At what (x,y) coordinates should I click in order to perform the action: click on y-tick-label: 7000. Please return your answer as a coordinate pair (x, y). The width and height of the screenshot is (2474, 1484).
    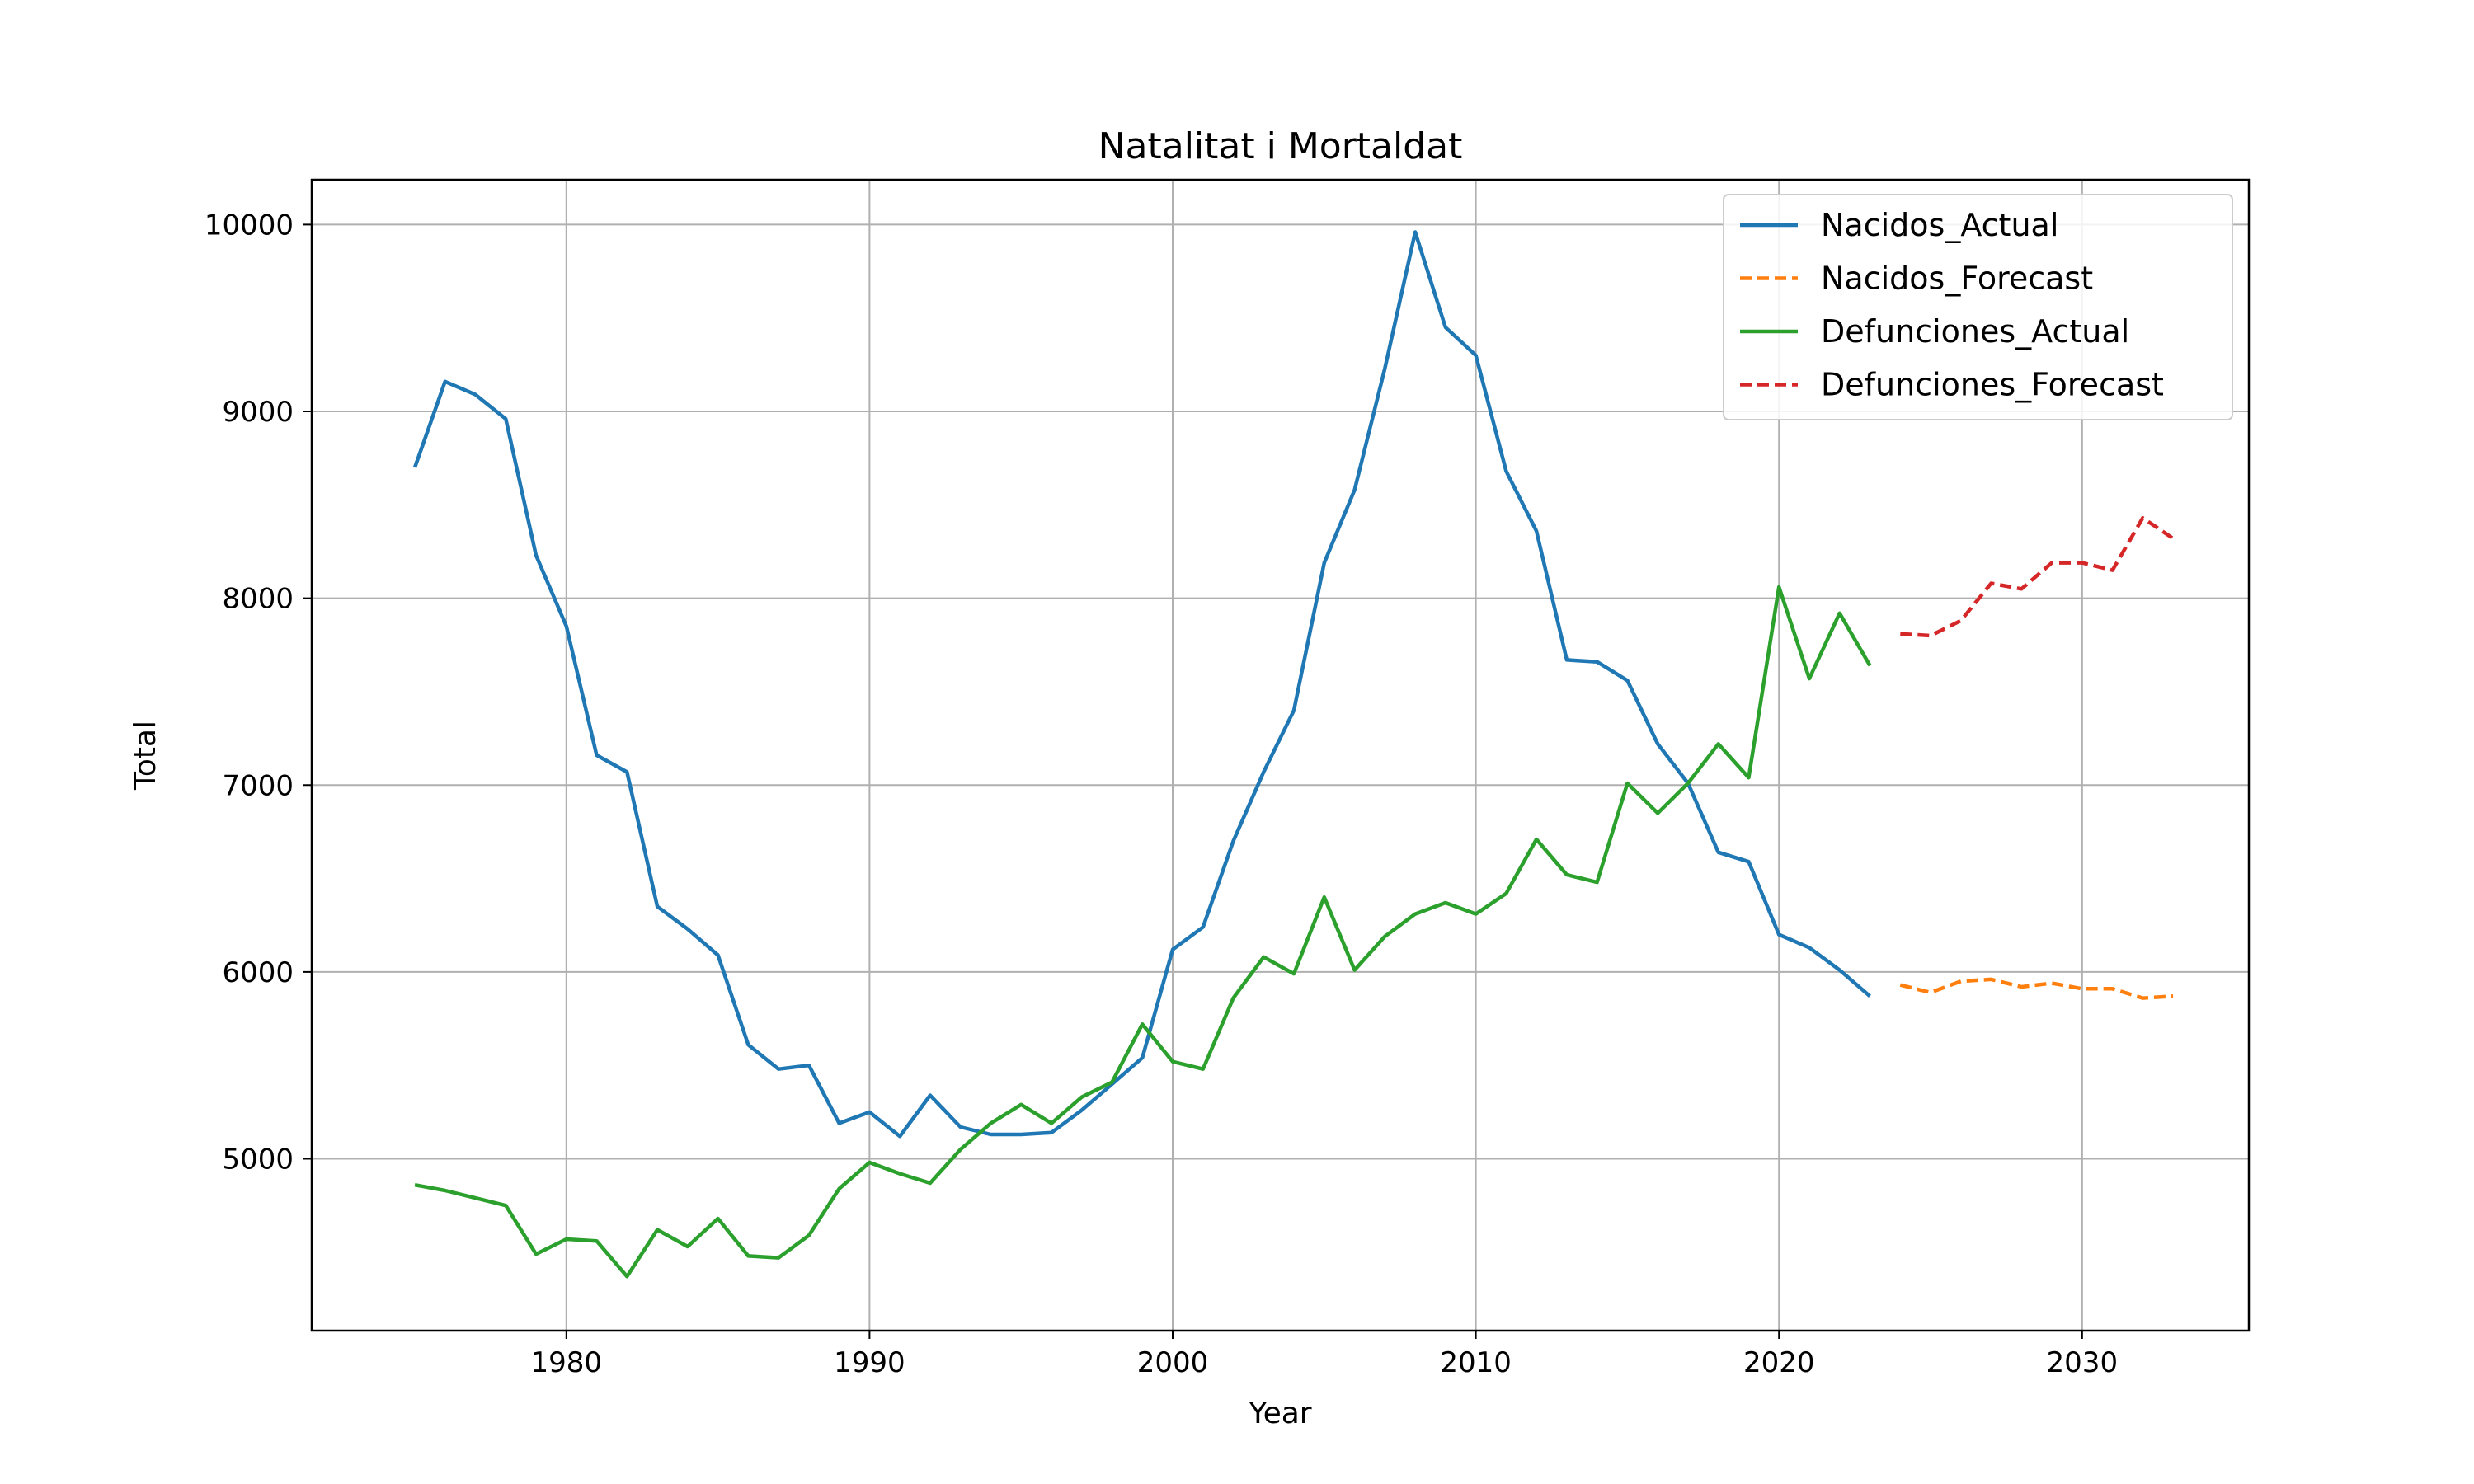
    Looking at the image, I should click on (258, 785).